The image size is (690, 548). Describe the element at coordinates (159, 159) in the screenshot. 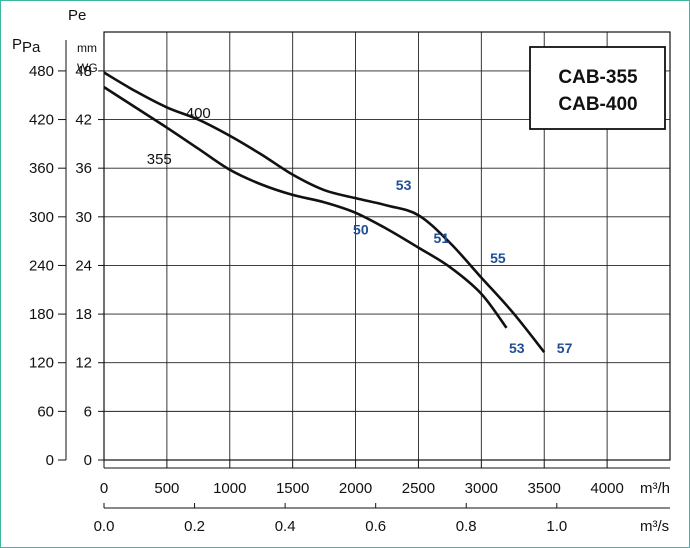

I see `curve-label: 355` at that location.